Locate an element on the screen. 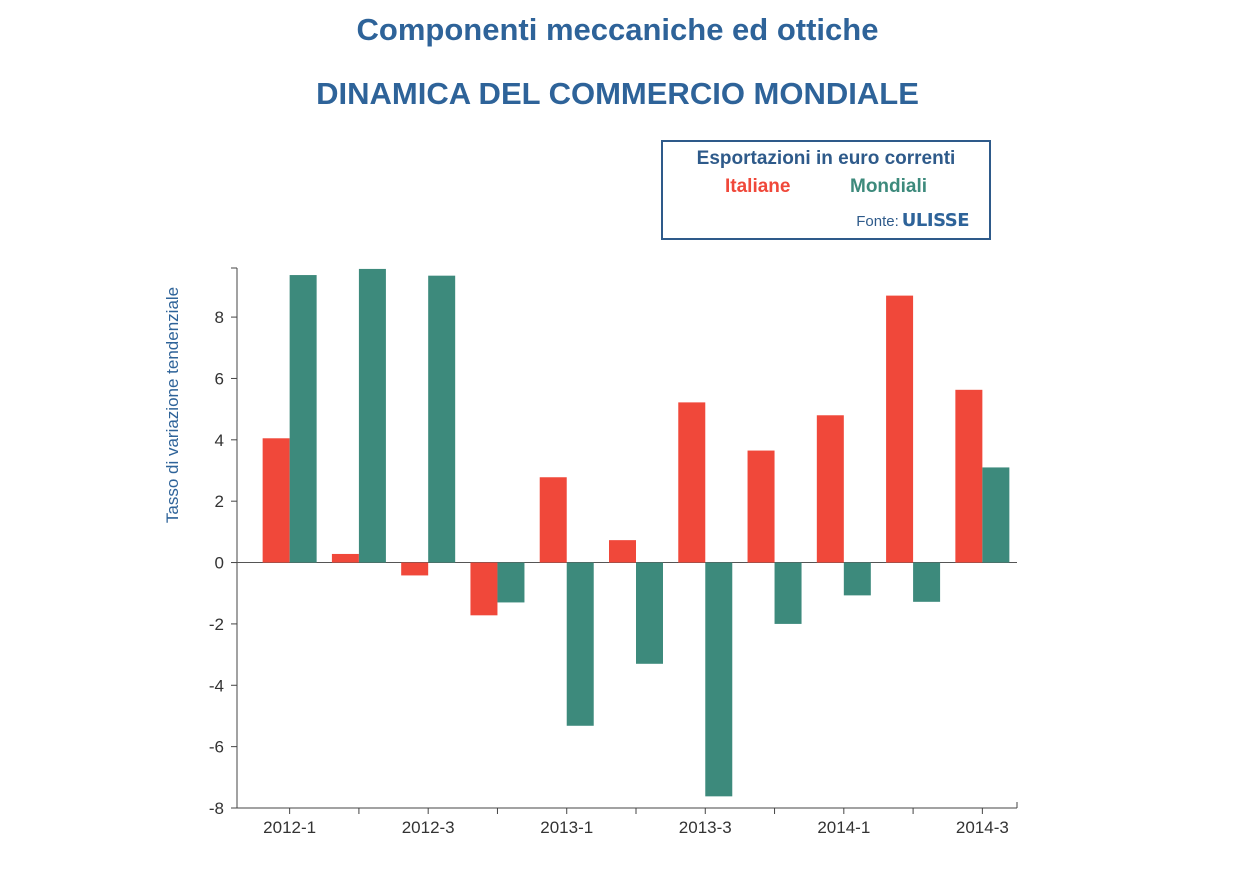 The image size is (1235, 872). y-tick-label: 4 is located at coordinates (219, 440).